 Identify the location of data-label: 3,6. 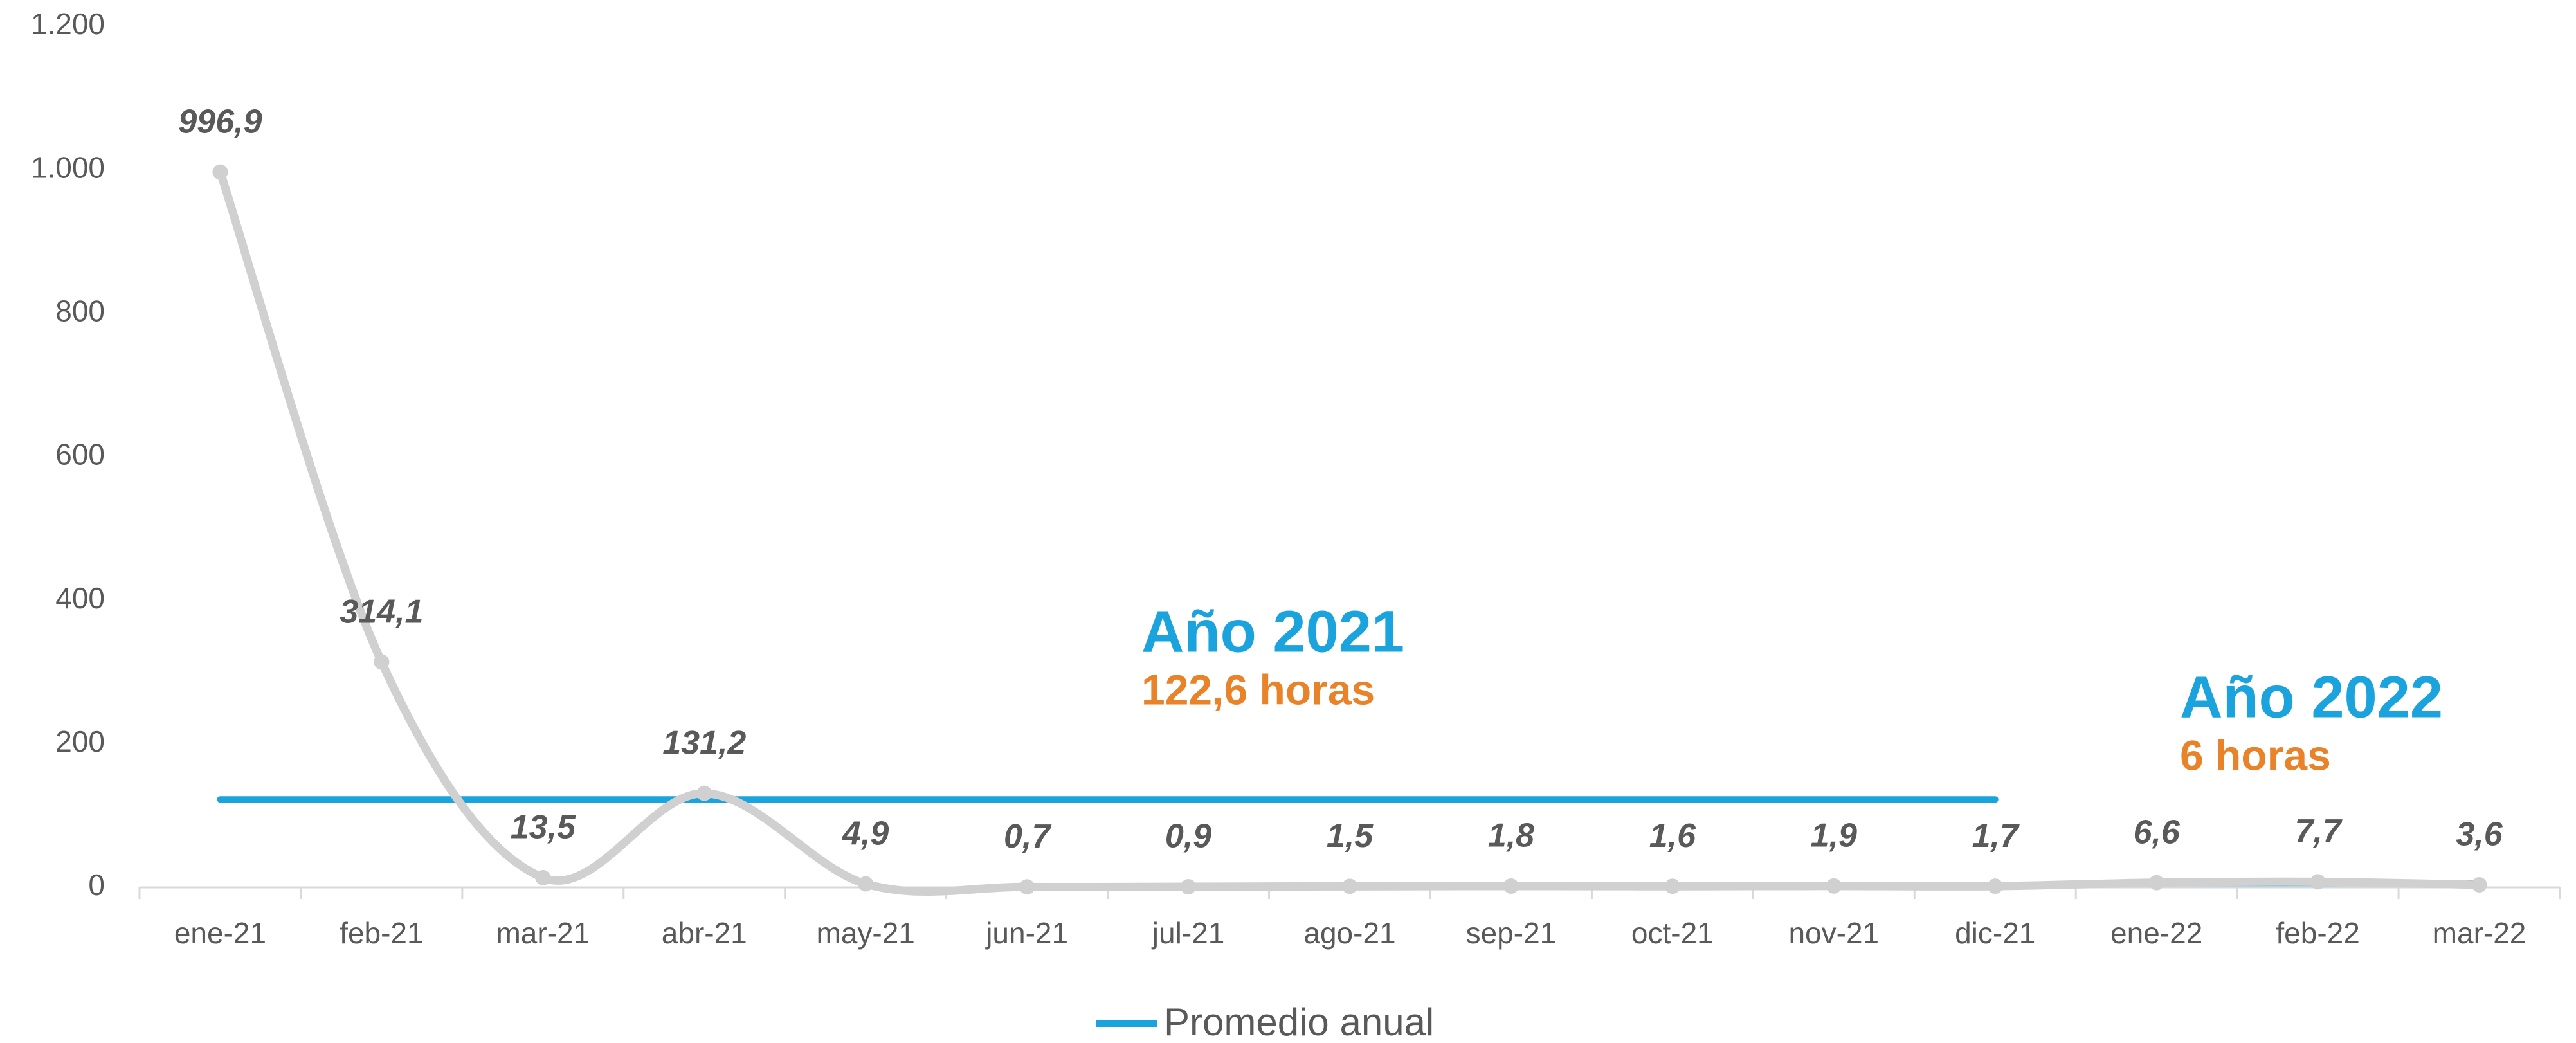
(2479, 835).